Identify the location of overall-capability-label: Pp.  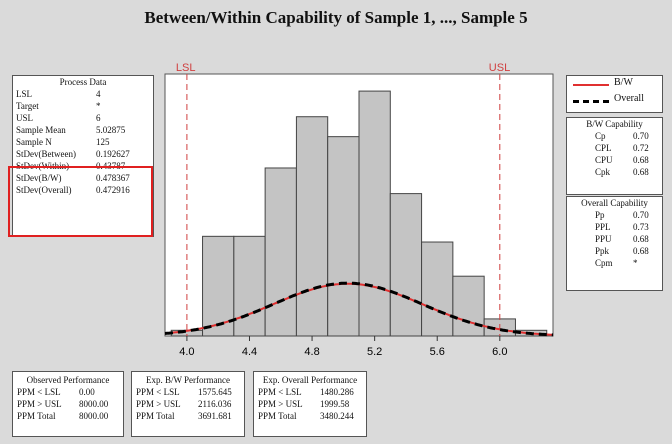
(600, 215).